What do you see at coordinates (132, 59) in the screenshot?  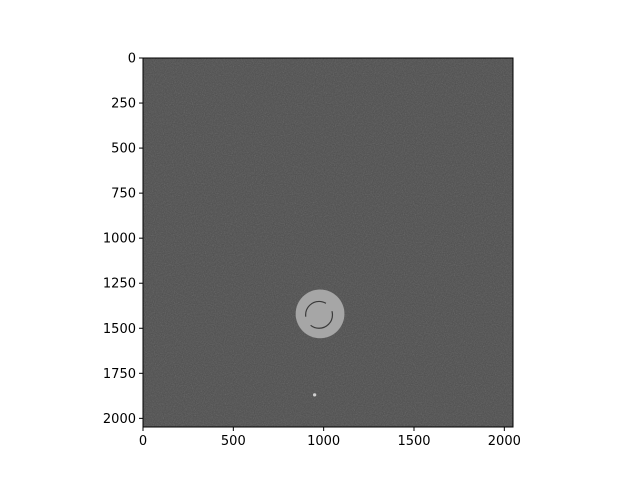 I see `y-tick-label: 0` at bounding box center [132, 59].